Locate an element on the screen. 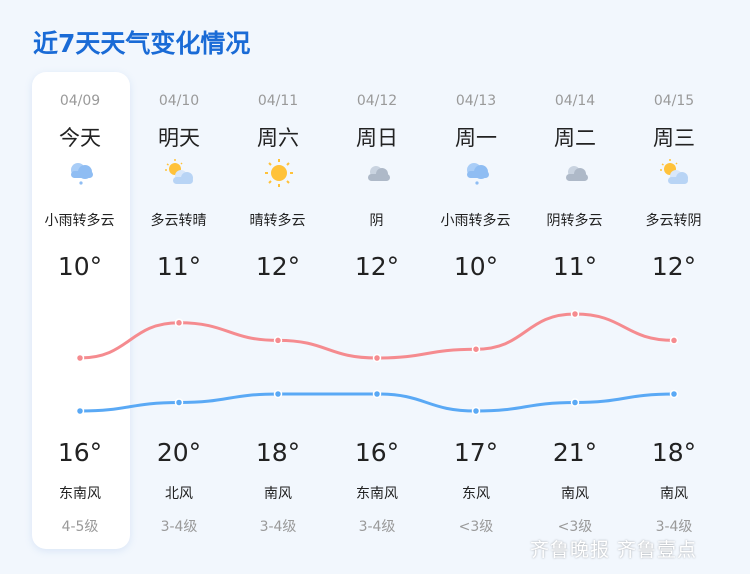 This screenshot has width=750, height=574. day-column: 04/10 明天 多云转晴 11° 20° 北风 3-4级 is located at coordinates (179, 310).